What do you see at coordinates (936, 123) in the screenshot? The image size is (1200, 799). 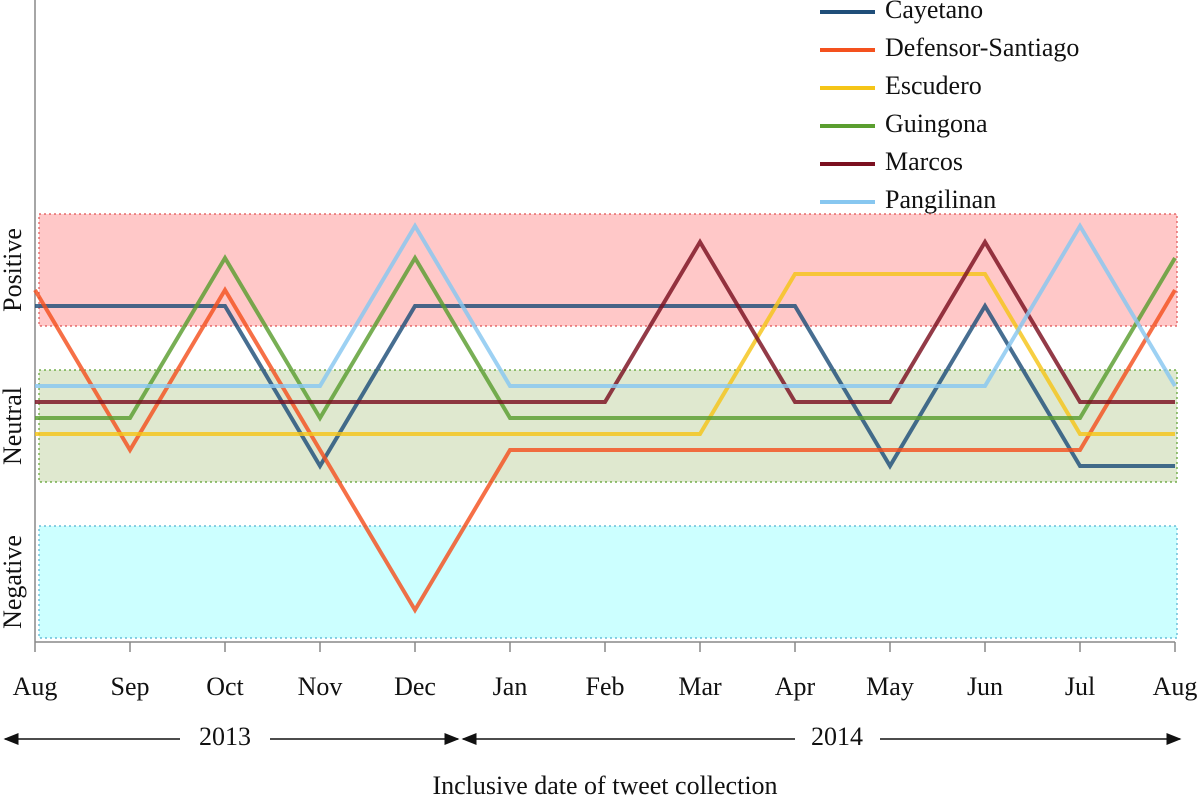 I see `legend-label: Guingona` at bounding box center [936, 123].